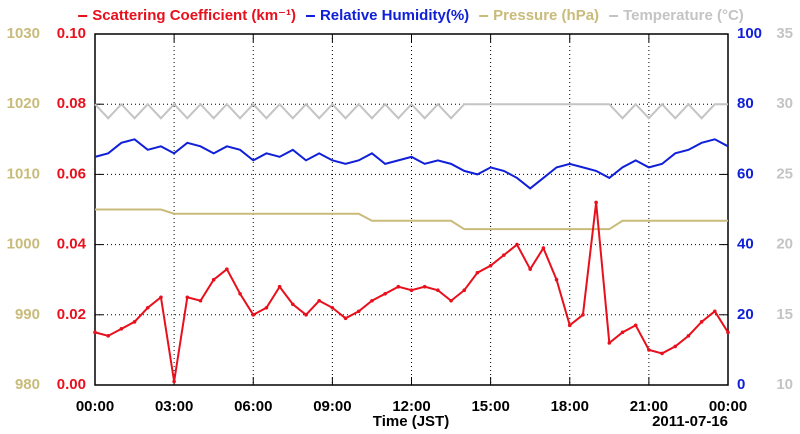 The width and height of the screenshot is (800, 434). Describe the element at coordinates (71, 103) in the screenshot. I see `y-tick-label: 0.08` at that location.